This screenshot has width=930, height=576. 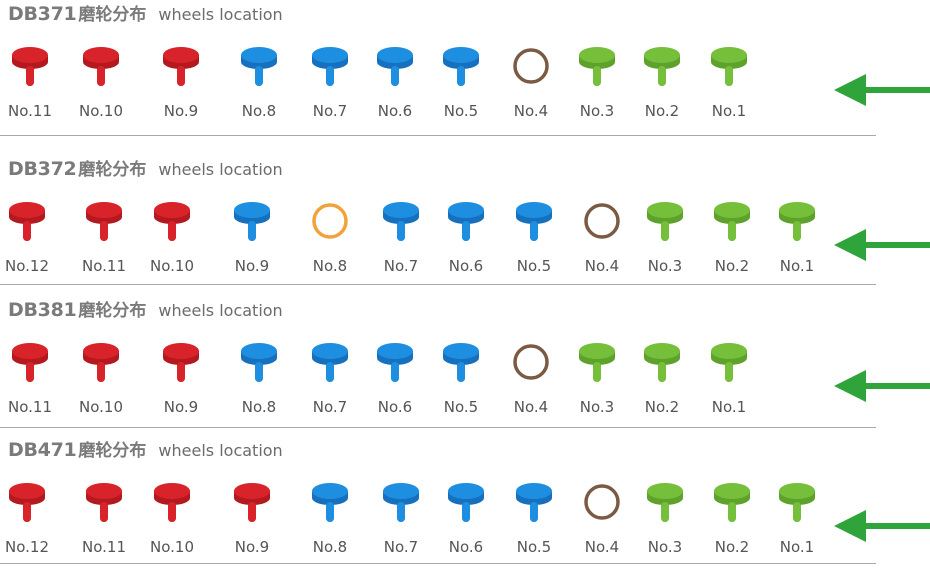 I want to click on section-title: DB372 磨轮分布 wheels location, so click(x=145, y=167).